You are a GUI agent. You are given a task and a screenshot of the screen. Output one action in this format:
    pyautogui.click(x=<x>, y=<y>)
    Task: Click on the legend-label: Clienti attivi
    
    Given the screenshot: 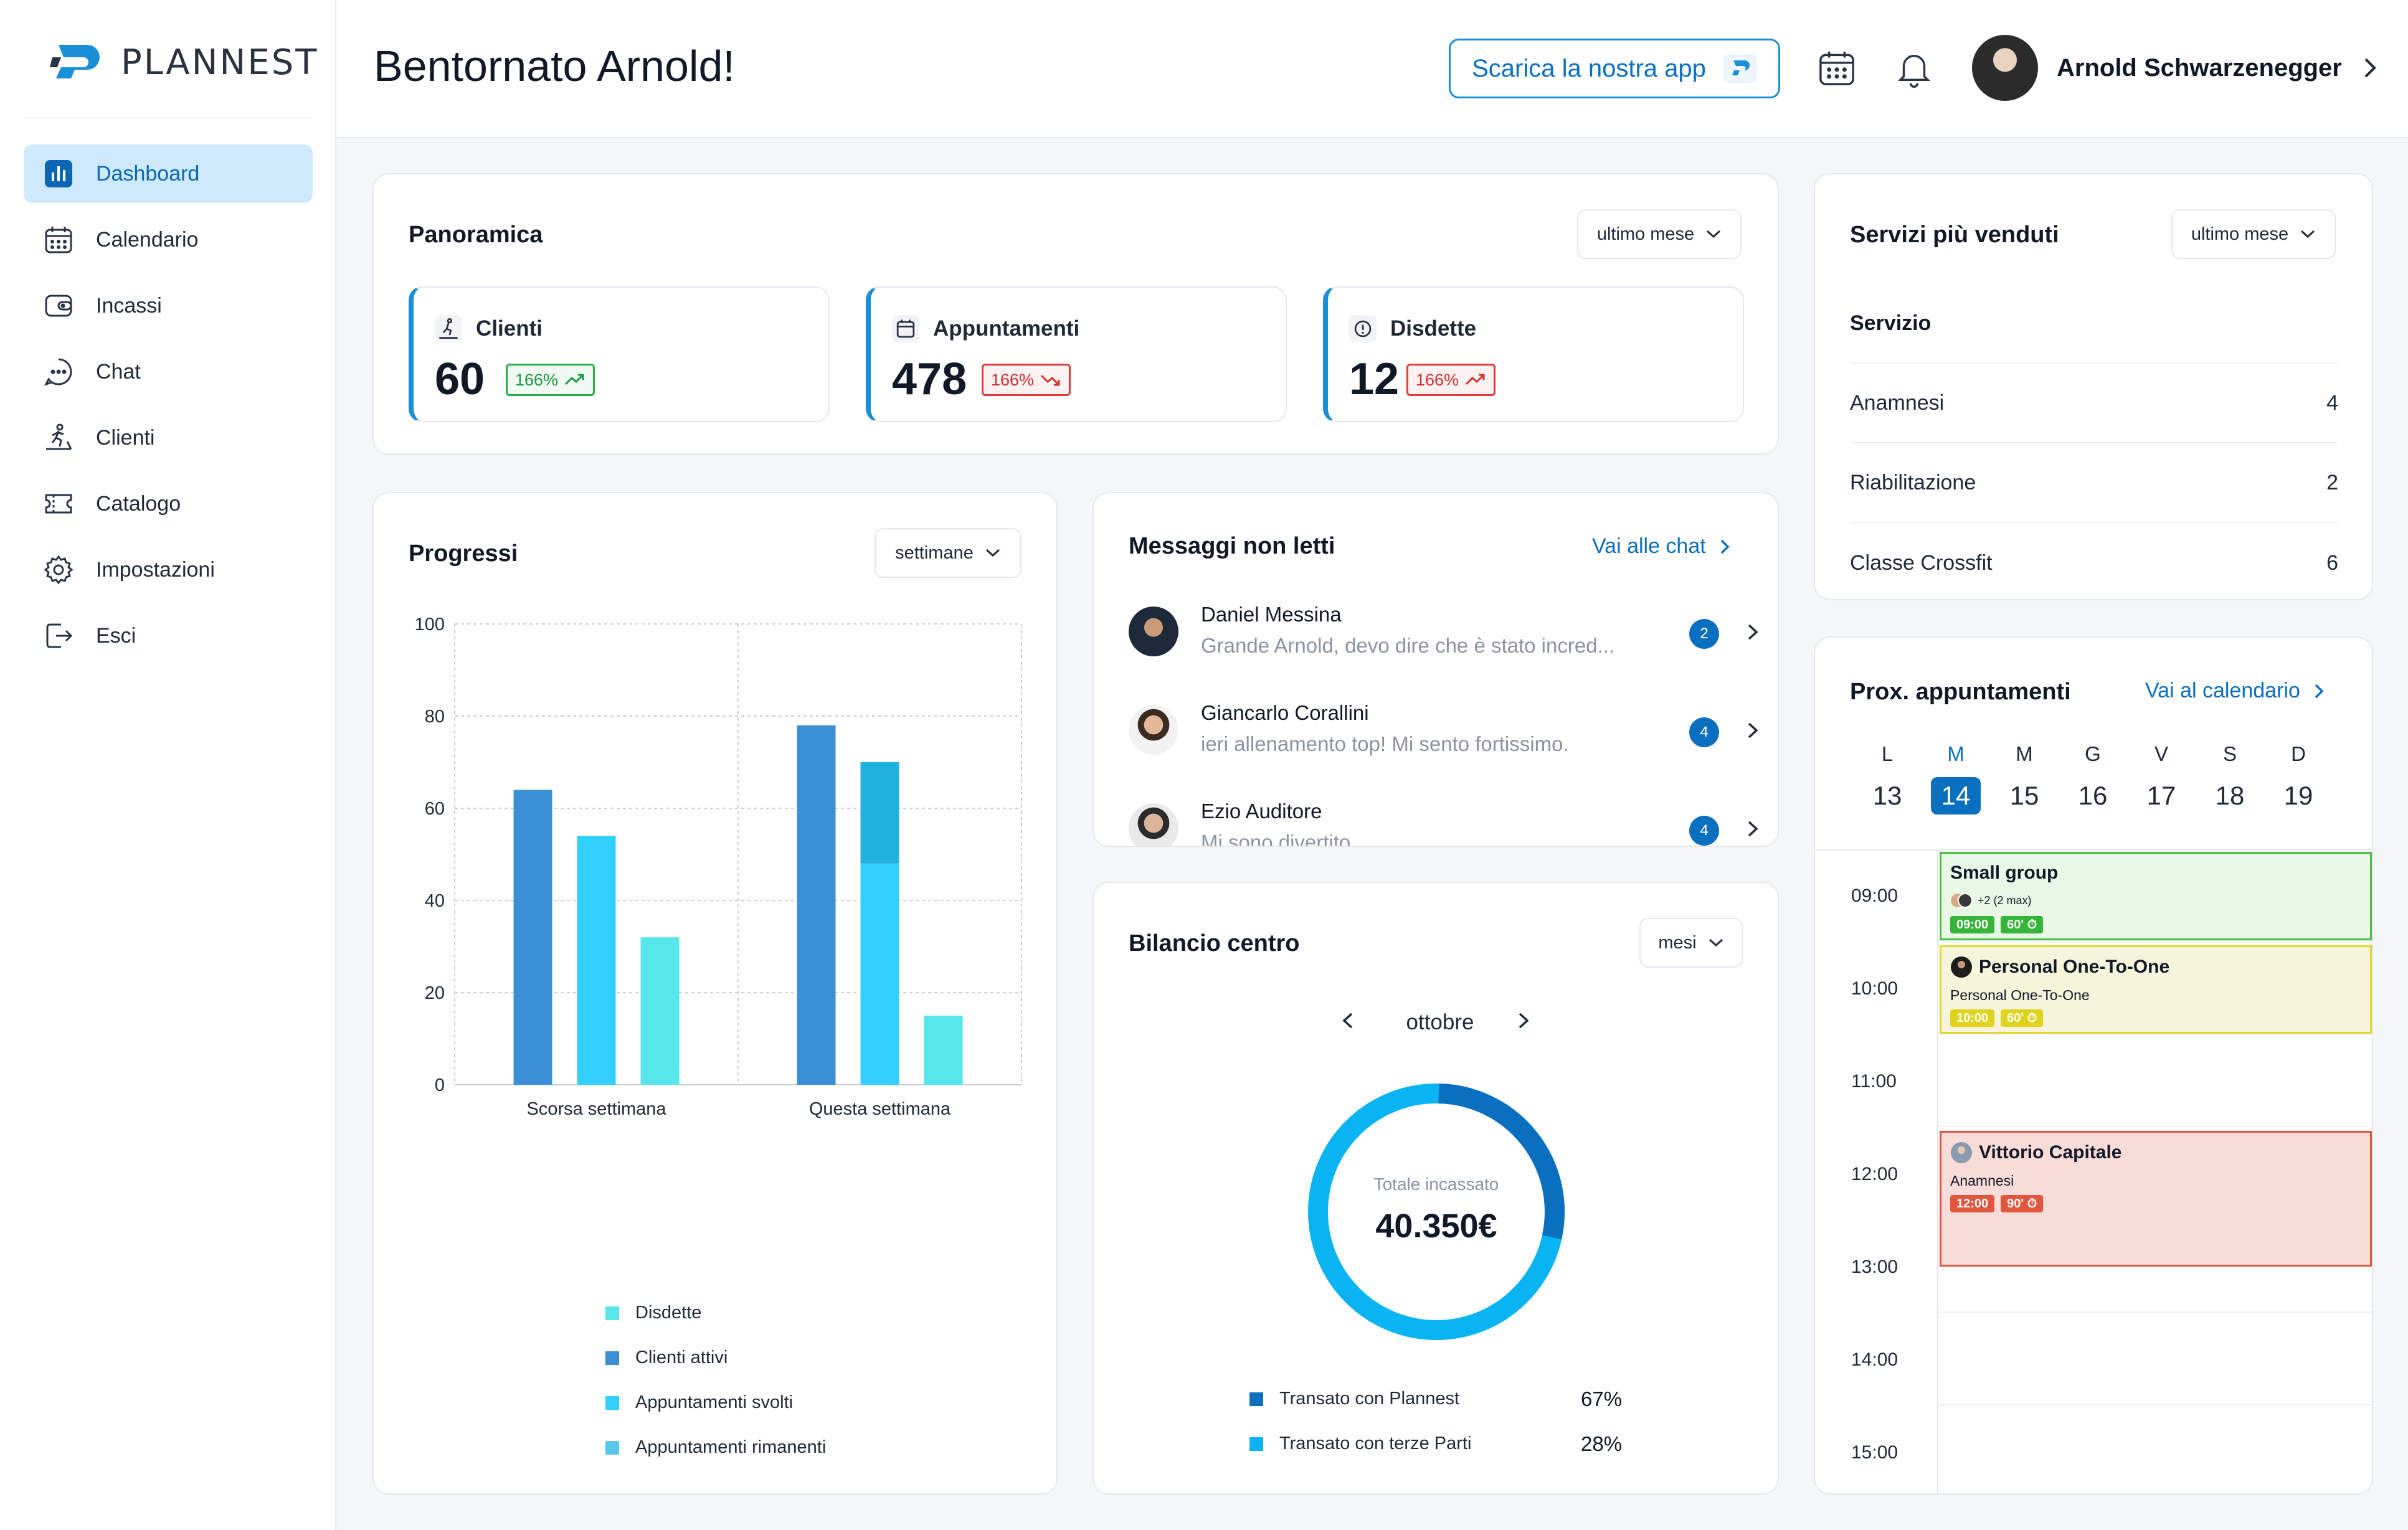 What is the action you would take?
    pyautogui.click(x=681, y=1358)
    